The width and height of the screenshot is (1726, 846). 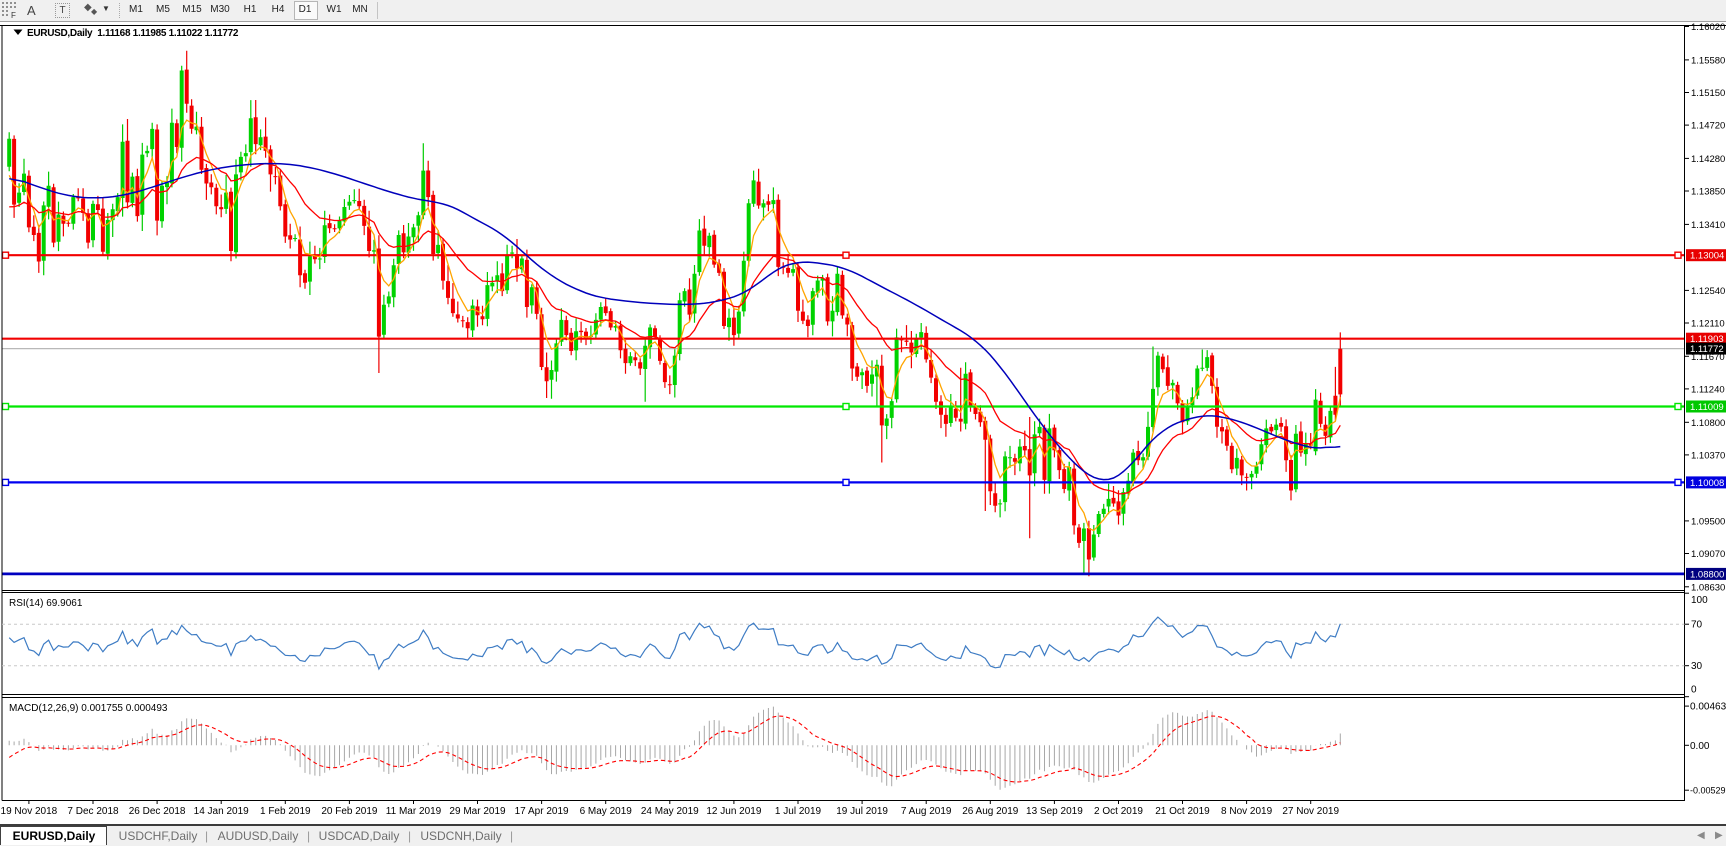 What do you see at coordinates (606, 811) in the screenshot?
I see `svg-text: 6 May 2019` at bounding box center [606, 811].